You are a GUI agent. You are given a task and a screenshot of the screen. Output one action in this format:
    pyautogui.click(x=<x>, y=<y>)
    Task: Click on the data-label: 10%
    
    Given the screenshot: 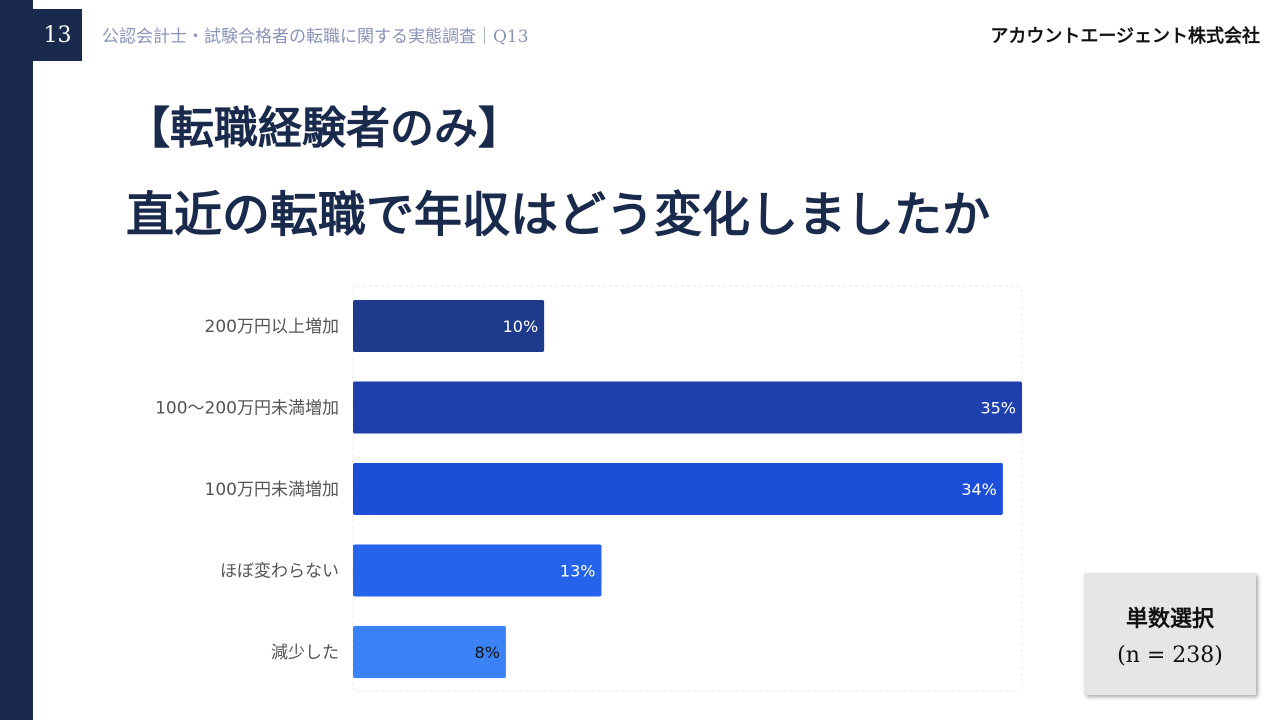 What is the action you would take?
    pyautogui.click(x=521, y=326)
    